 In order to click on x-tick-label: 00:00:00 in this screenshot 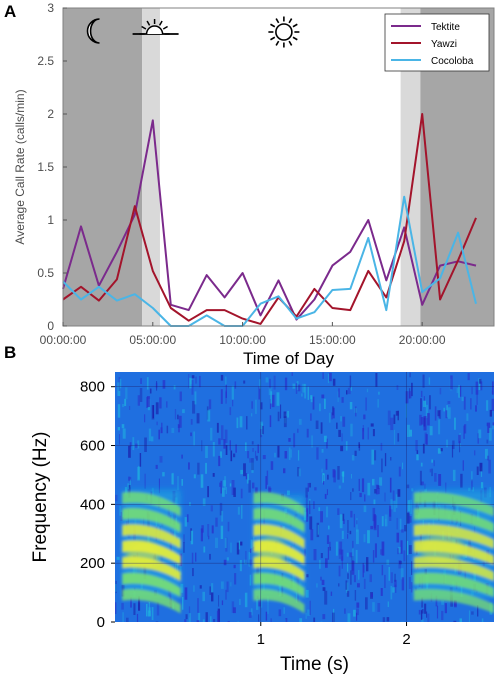, I will do `click(63, 340)`.